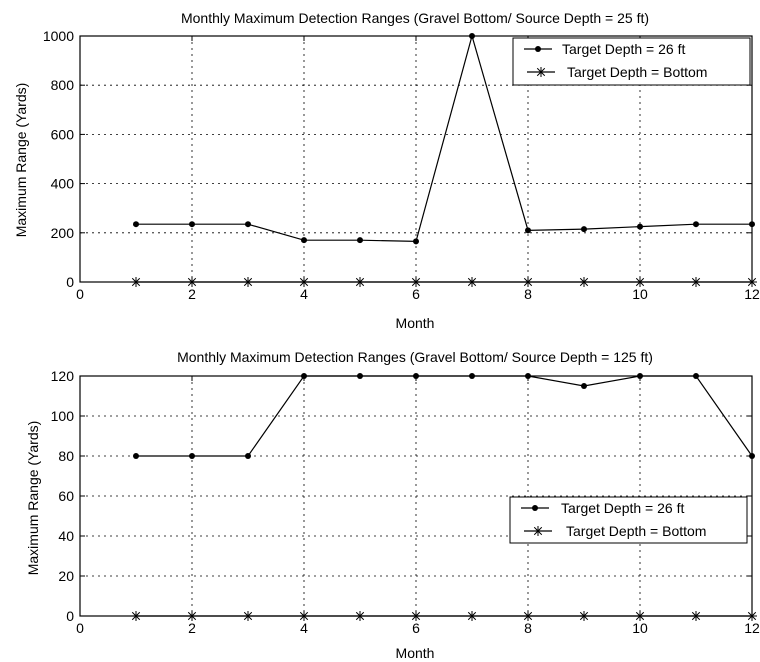 The image size is (760, 662). What do you see at coordinates (66, 536) in the screenshot?
I see `y-tick-label: 40` at bounding box center [66, 536].